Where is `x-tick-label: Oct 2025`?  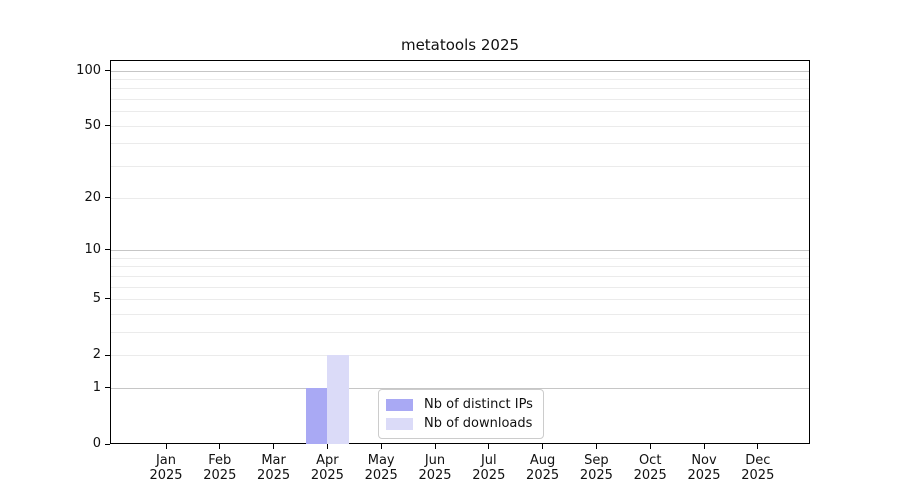
x-tick-label: Oct 2025 is located at coordinates (650, 468).